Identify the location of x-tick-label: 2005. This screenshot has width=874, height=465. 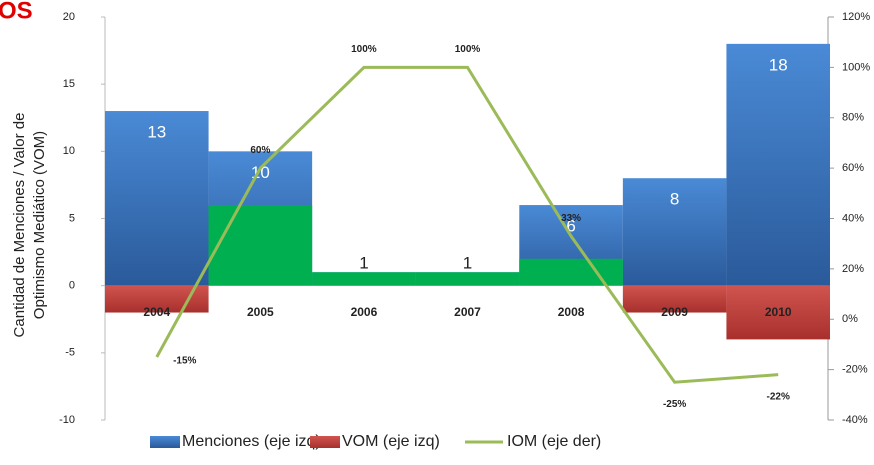
(260, 312).